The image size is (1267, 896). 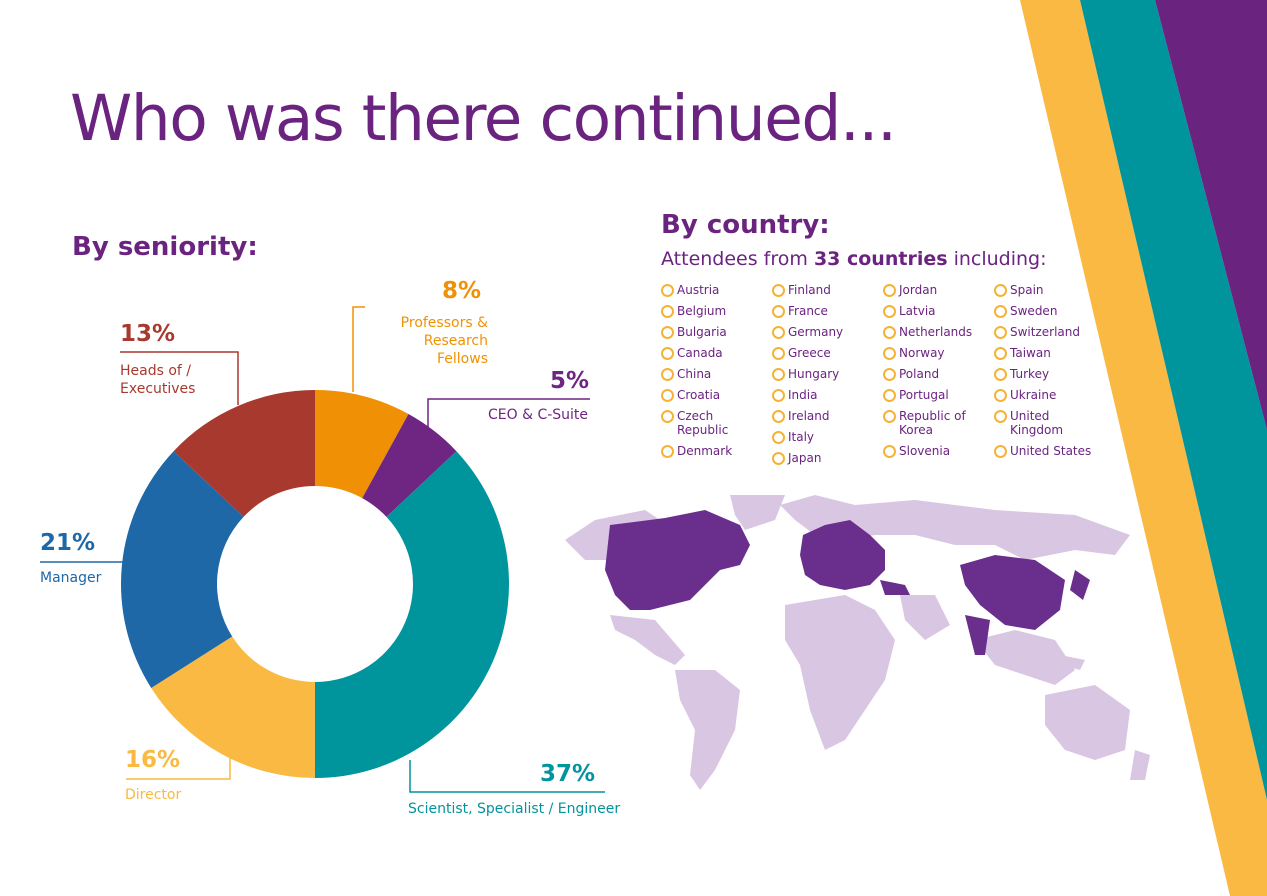 I want to click on country-name: Croatia, so click(x=699, y=395).